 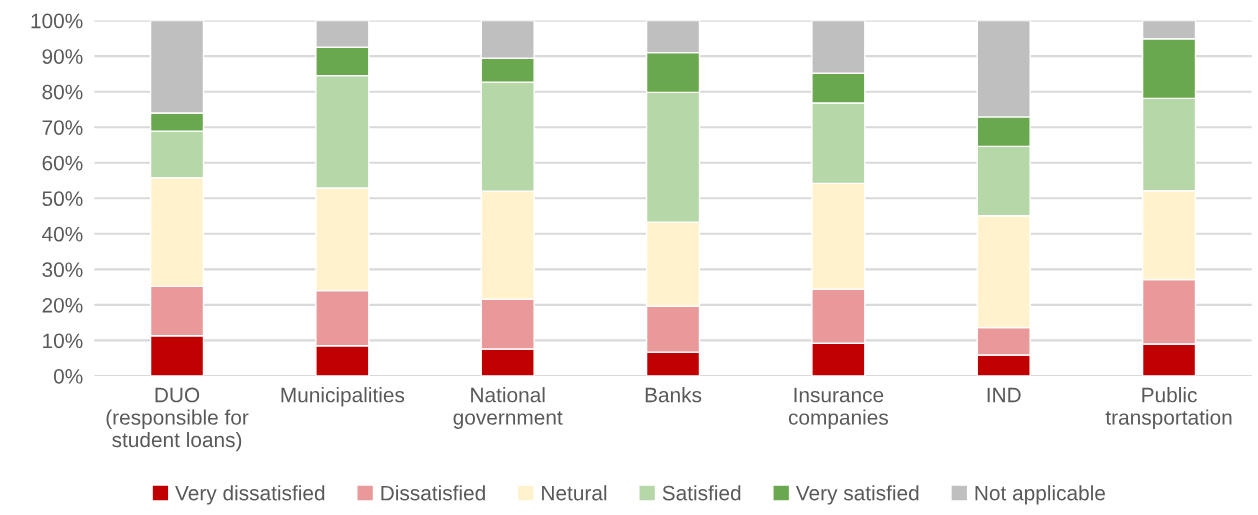 I want to click on y-tick-label: 70%, so click(x=62, y=127).